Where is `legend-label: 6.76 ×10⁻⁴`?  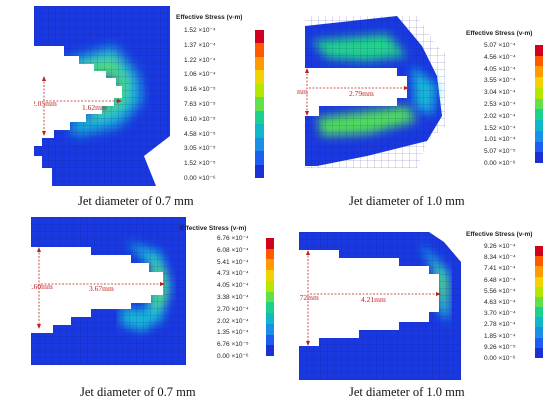
legend-label: 6.76 ×10⁻⁴ is located at coordinates (233, 238).